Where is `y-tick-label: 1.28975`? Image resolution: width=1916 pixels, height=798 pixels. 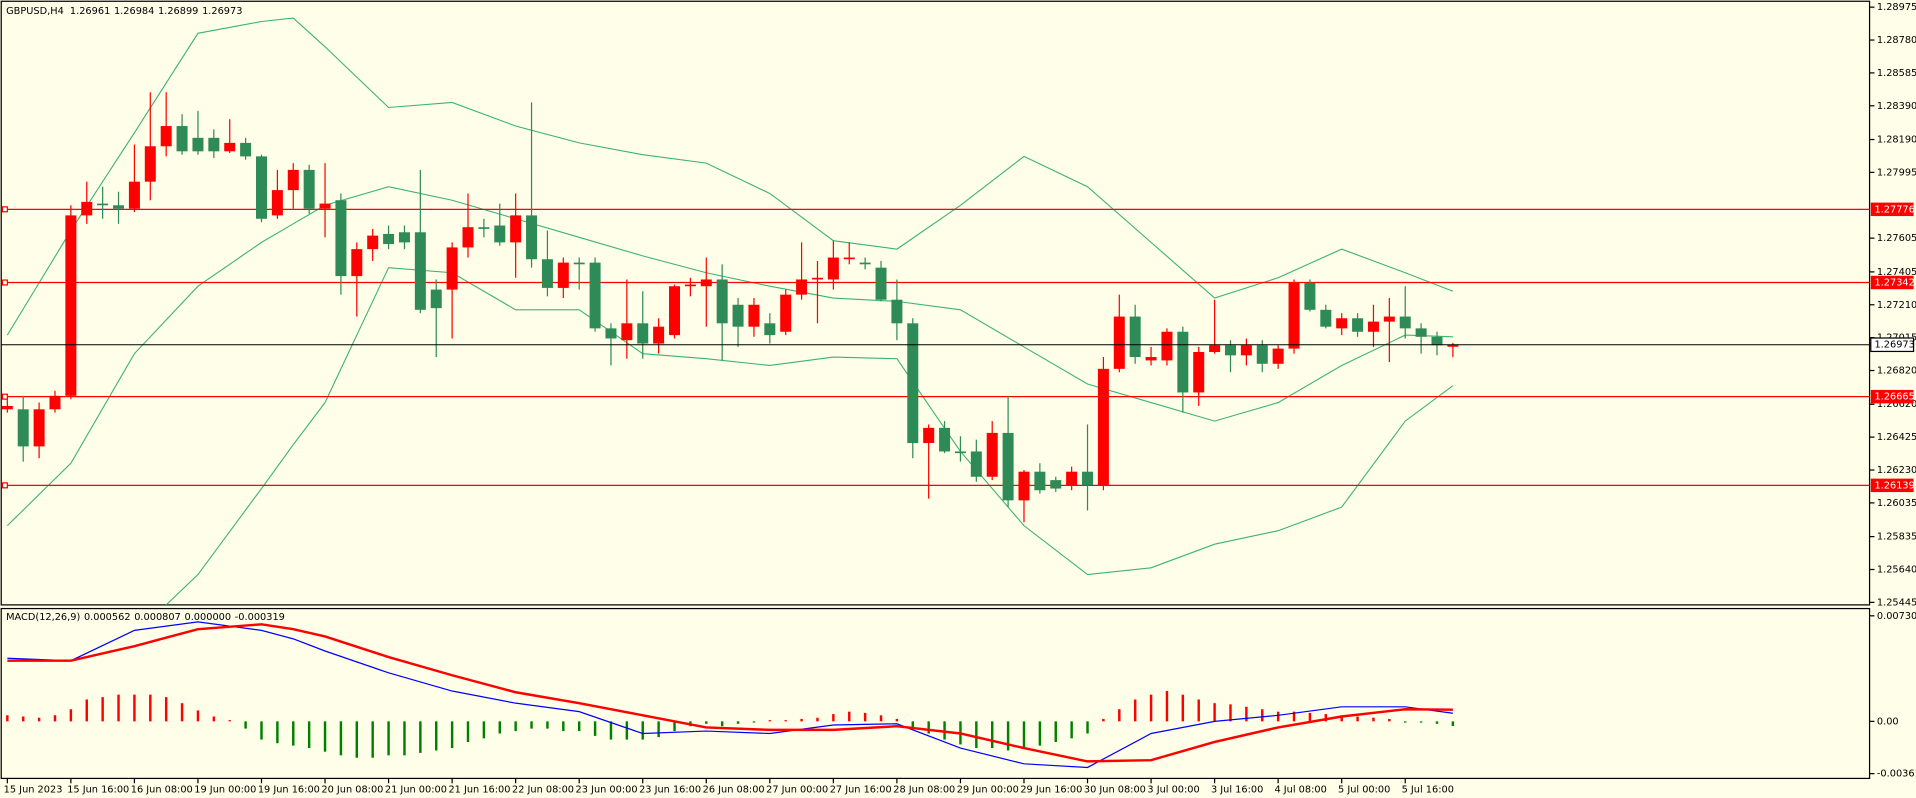 y-tick-label: 1.28975 is located at coordinates (1896, 7).